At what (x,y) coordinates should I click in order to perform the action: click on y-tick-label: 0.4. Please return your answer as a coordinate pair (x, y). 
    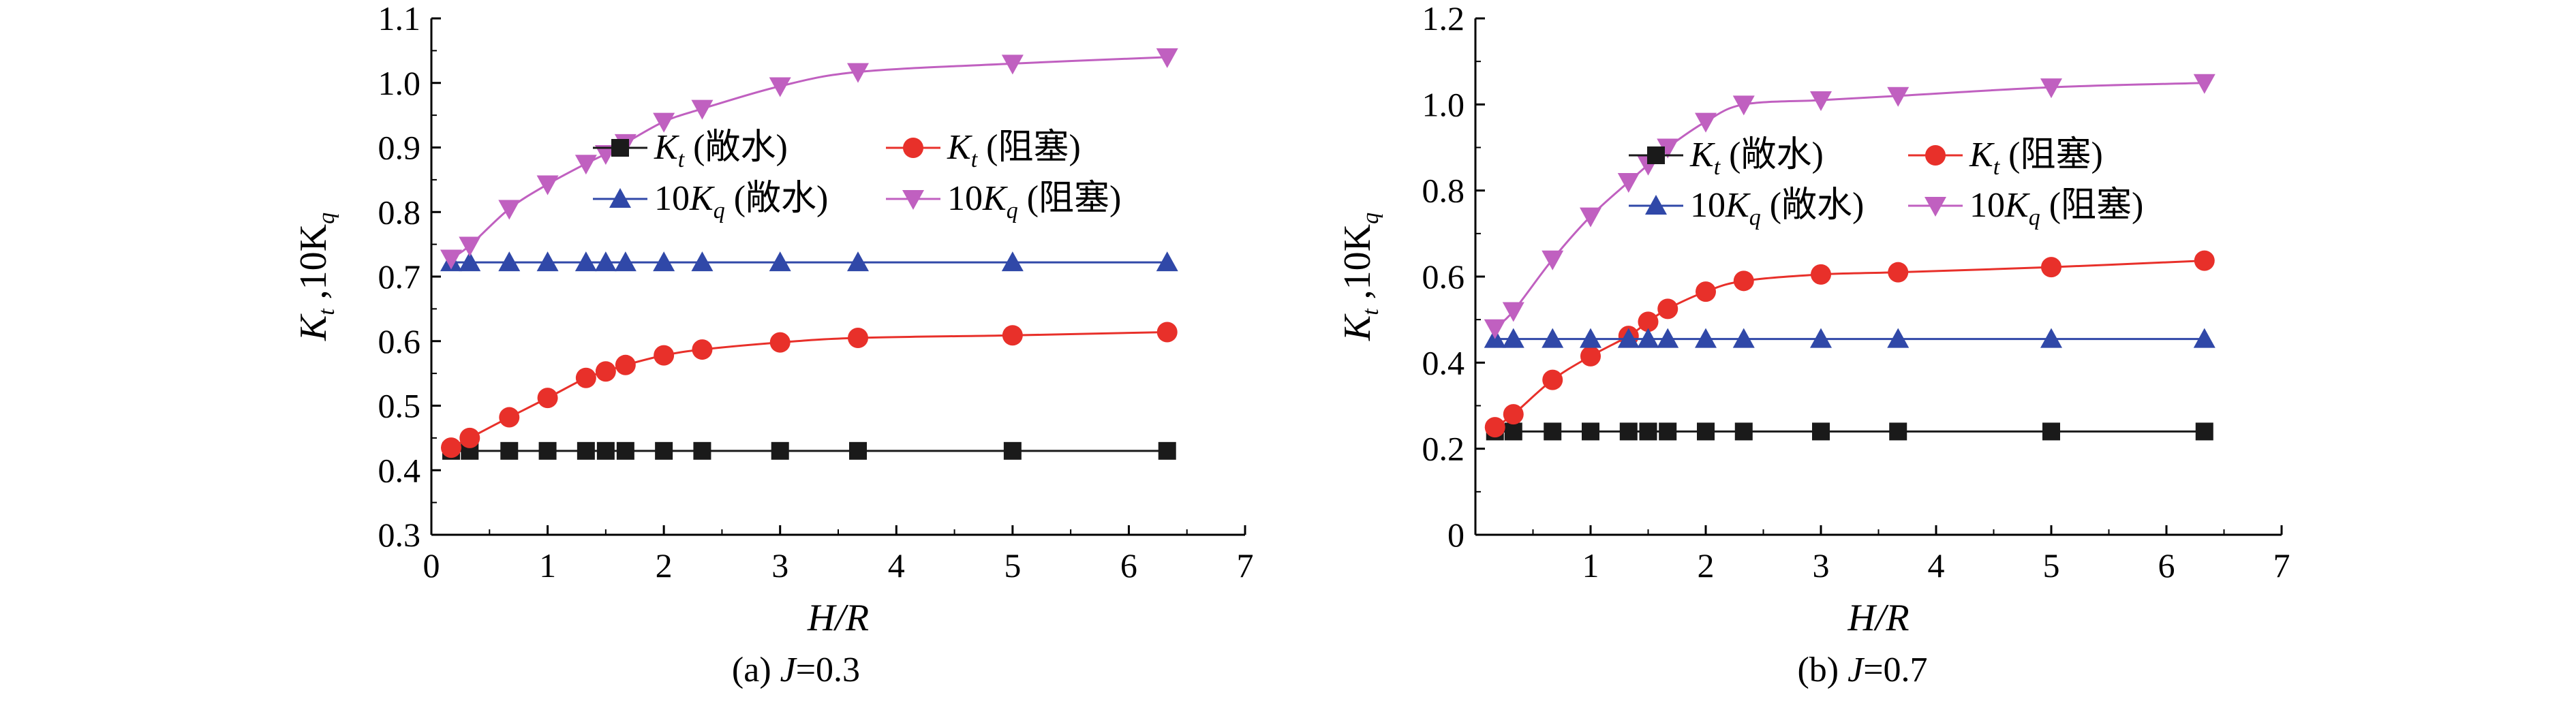
    Looking at the image, I should click on (1443, 362).